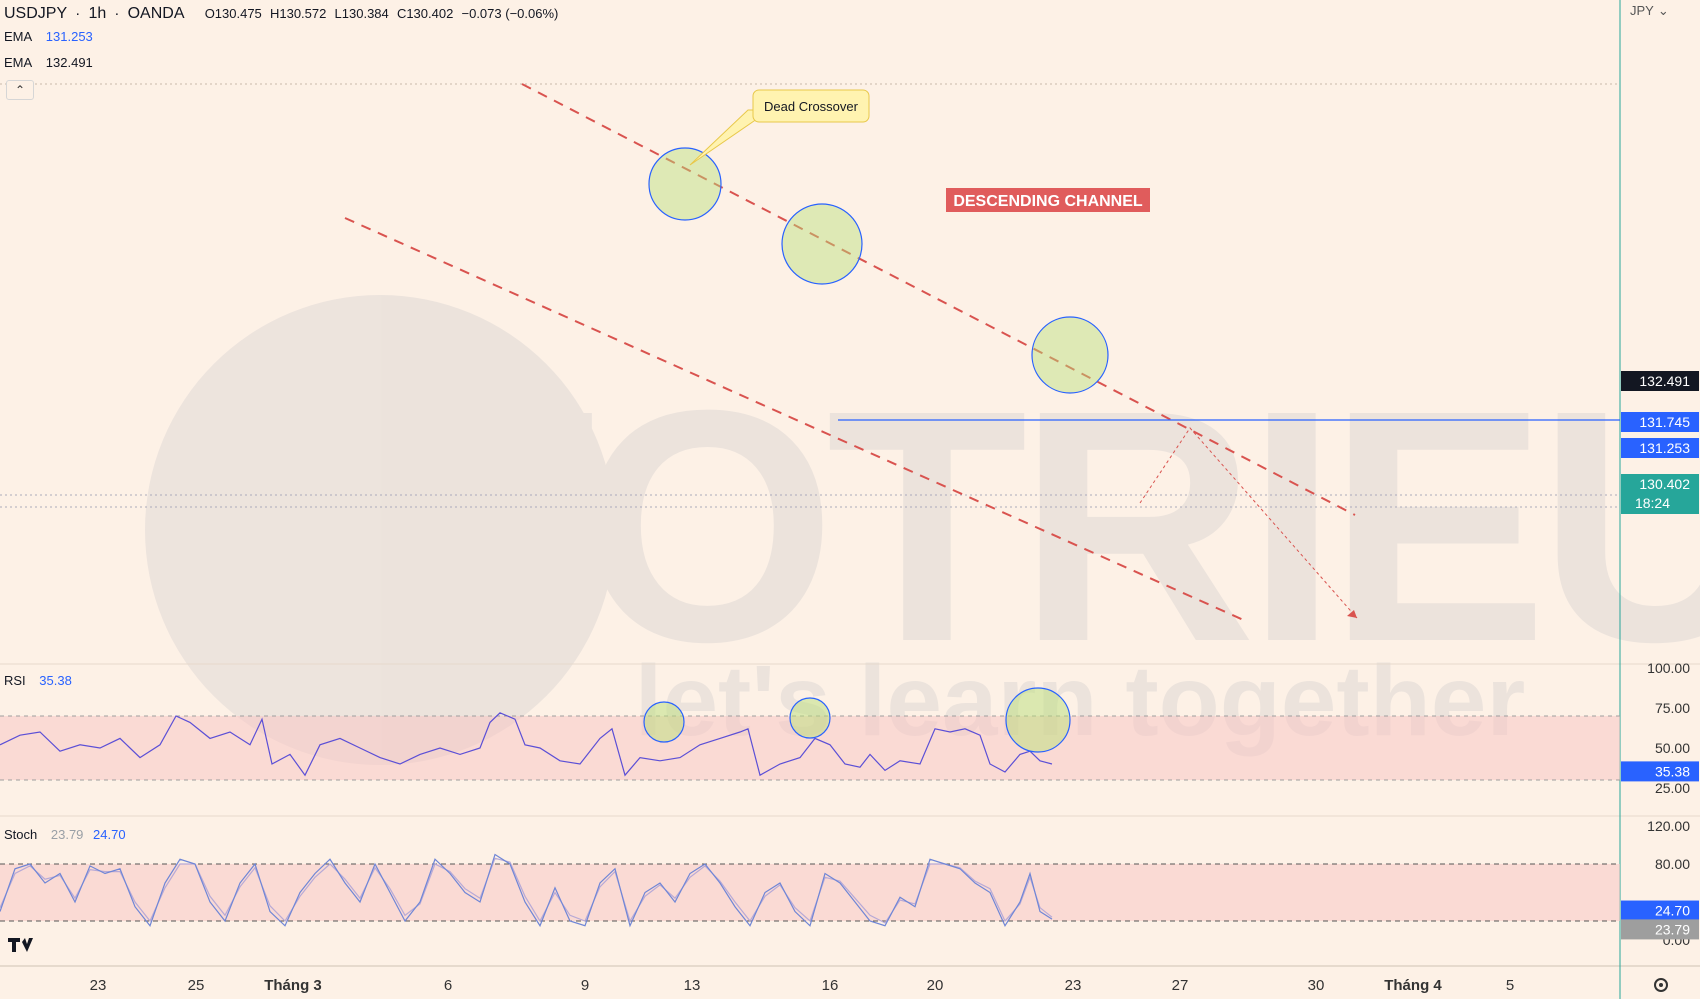  What do you see at coordinates (18, 62) in the screenshot?
I see `ema-slow-label: EMA` at bounding box center [18, 62].